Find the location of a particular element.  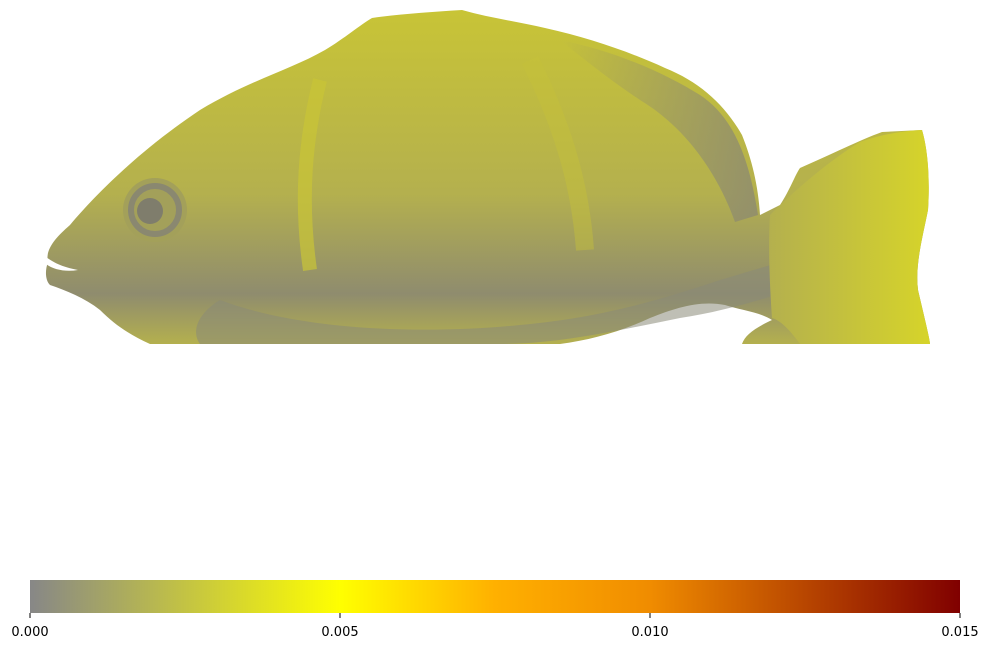

fish-back-shadow is located at coordinates (659, 131).